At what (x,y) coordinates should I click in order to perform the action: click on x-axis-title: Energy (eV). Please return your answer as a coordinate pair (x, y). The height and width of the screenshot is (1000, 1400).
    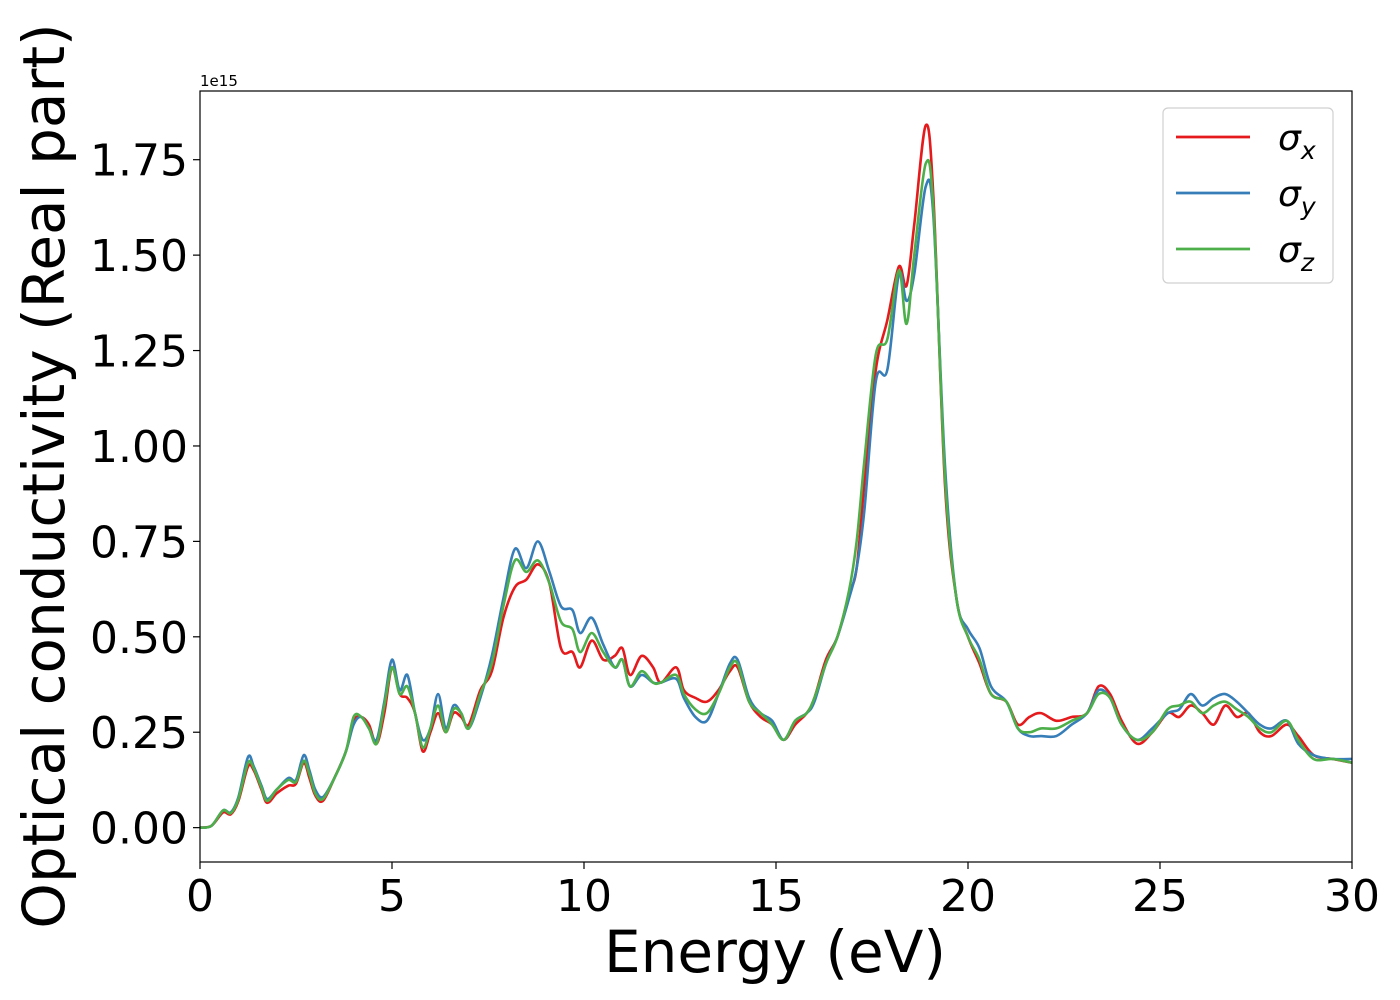
    Looking at the image, I should click on (775, 952).